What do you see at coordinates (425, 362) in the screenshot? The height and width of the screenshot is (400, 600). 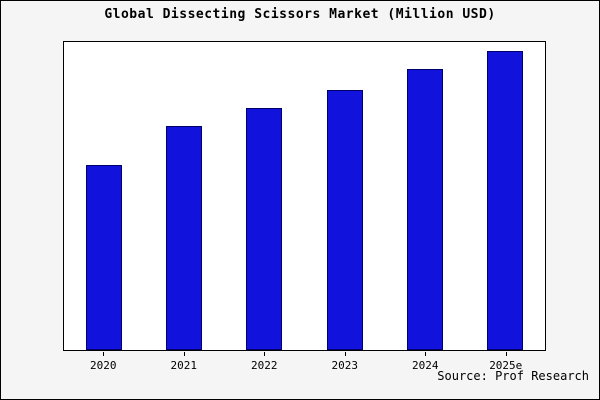 I see `x-tick-label-2024: 2024` at bounding box center [425, 362].